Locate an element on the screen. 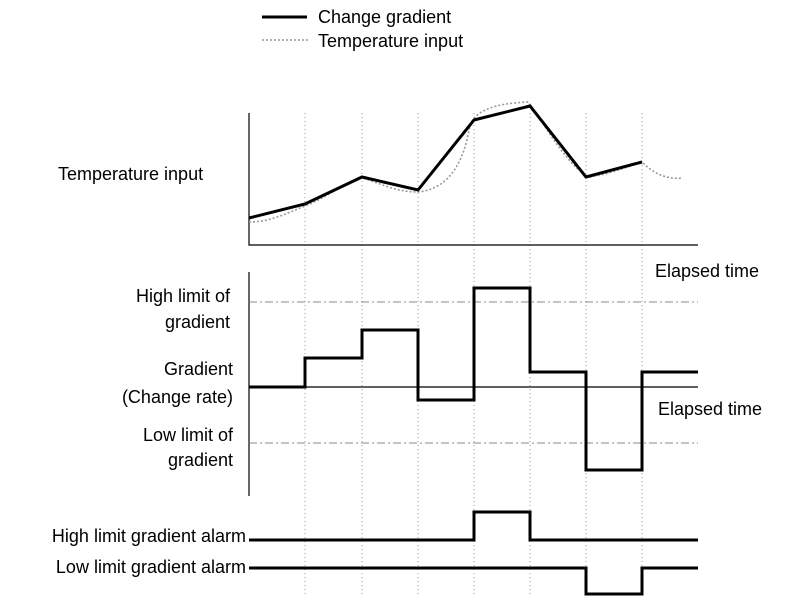 The height and width of the screenshot is (596, 787). y-label: (Change rate) is located at coordinates (177, 397).